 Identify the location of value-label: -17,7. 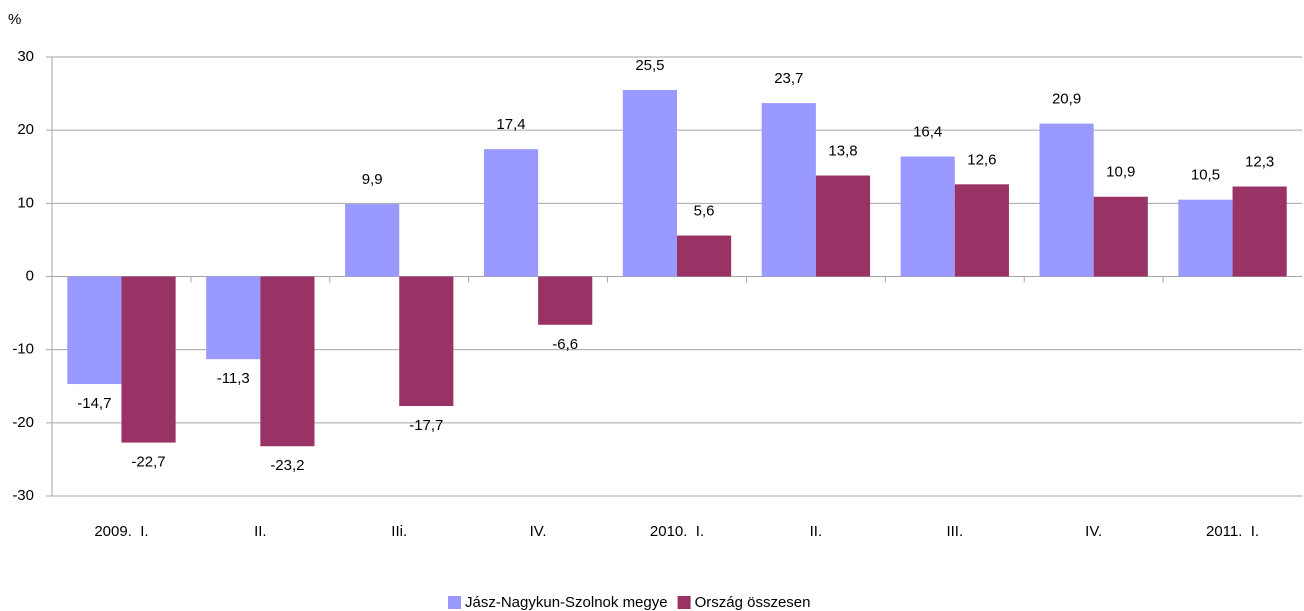
(426, 425).